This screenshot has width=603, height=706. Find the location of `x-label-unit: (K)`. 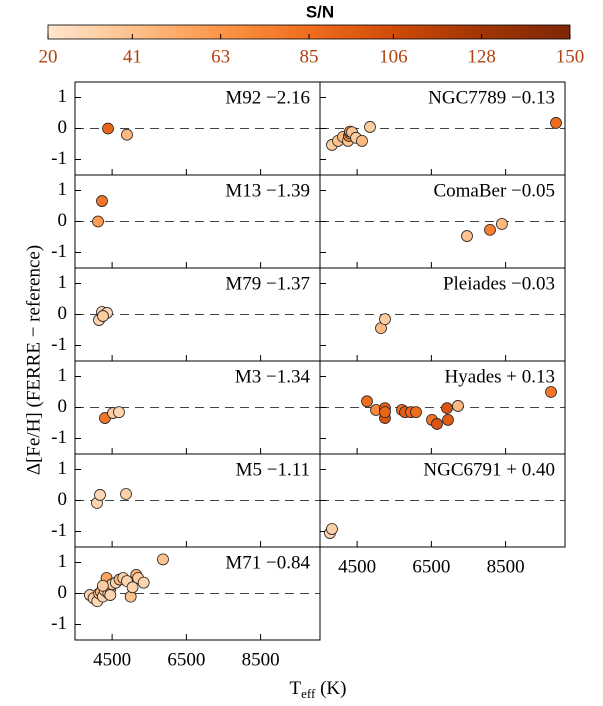

x-label-unit: (K) is located at coordinates (330, 688).